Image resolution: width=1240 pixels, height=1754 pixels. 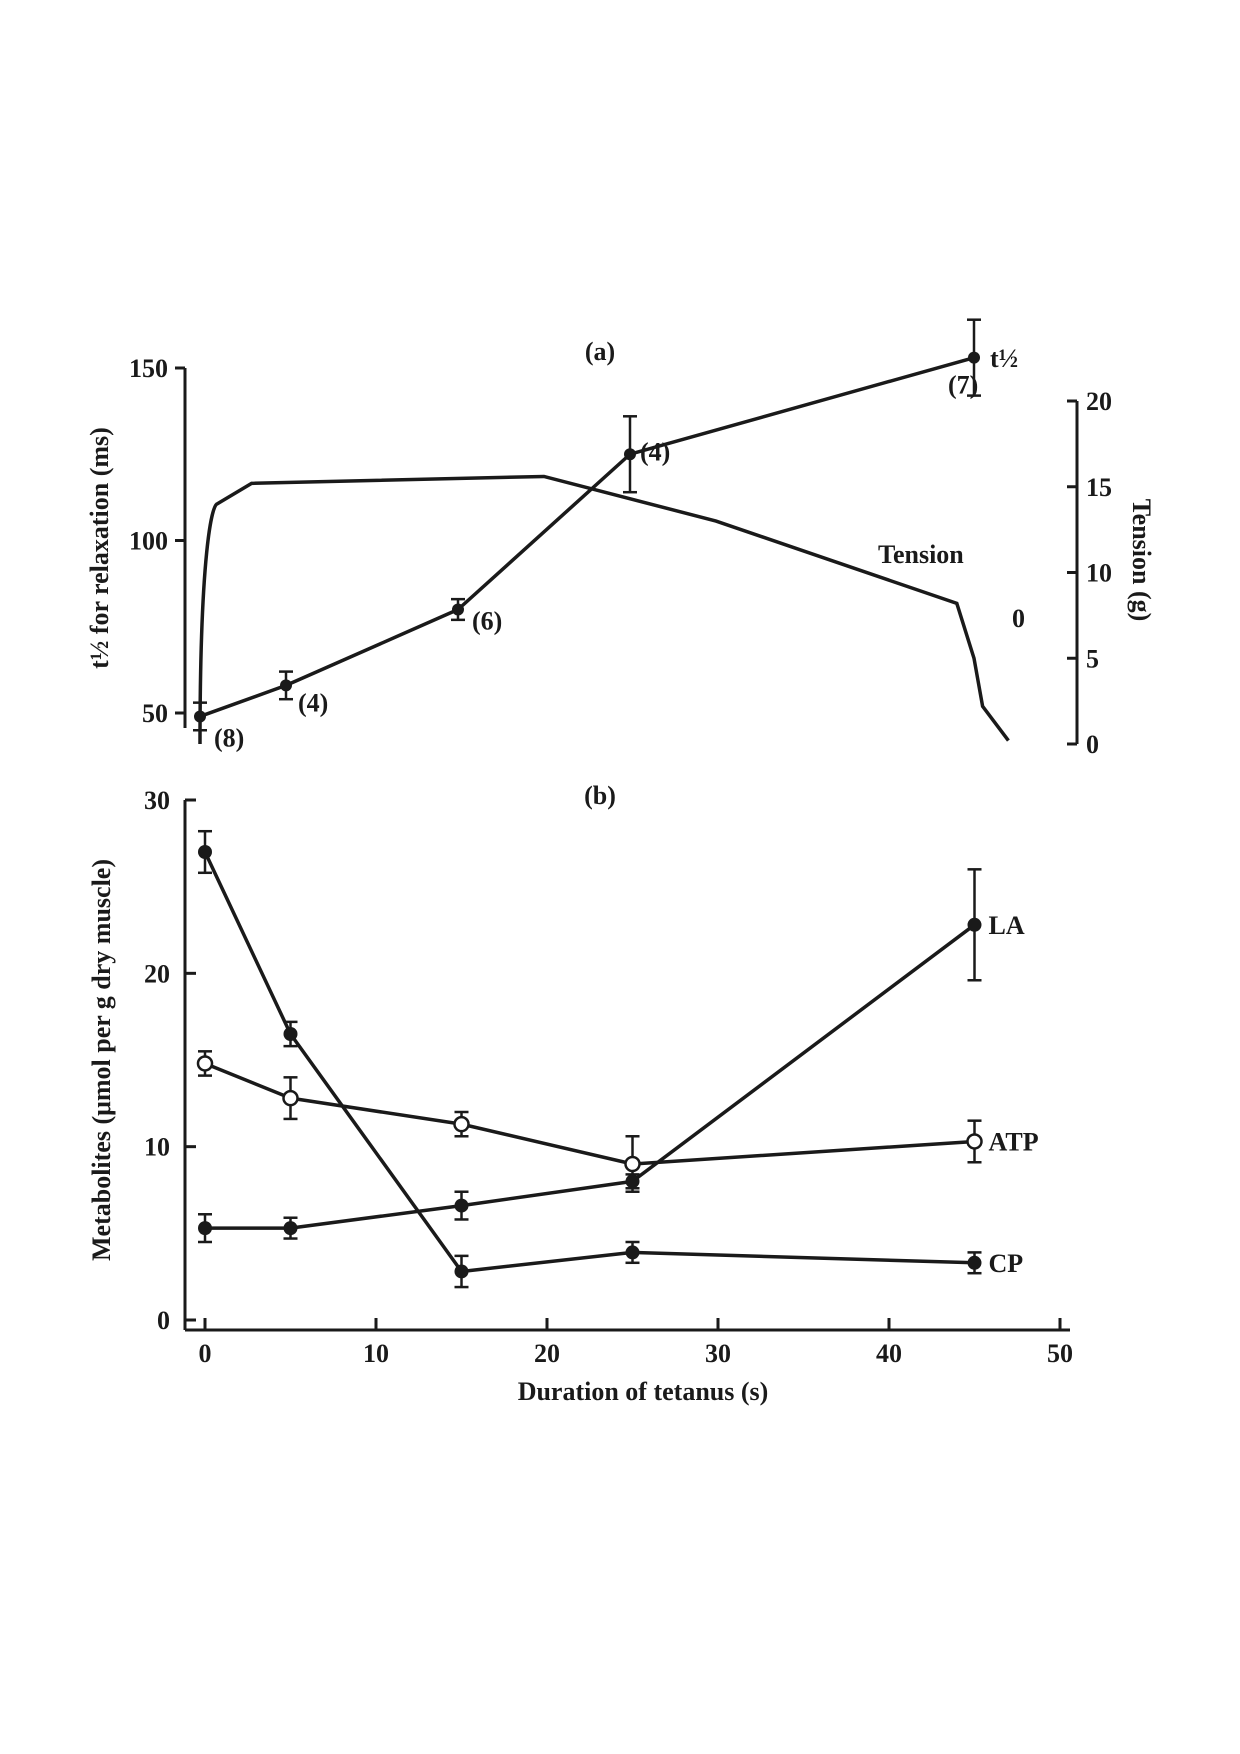 I want to click on la-series-label: LA, so click(x=1007, y=925).